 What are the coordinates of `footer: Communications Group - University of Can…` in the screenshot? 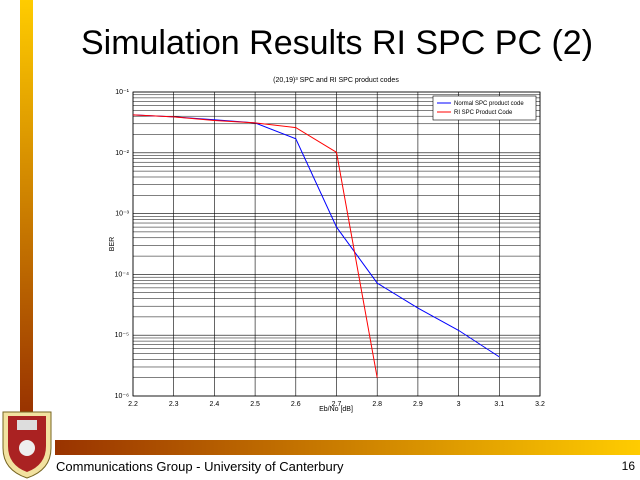 It's located at (200, 466).